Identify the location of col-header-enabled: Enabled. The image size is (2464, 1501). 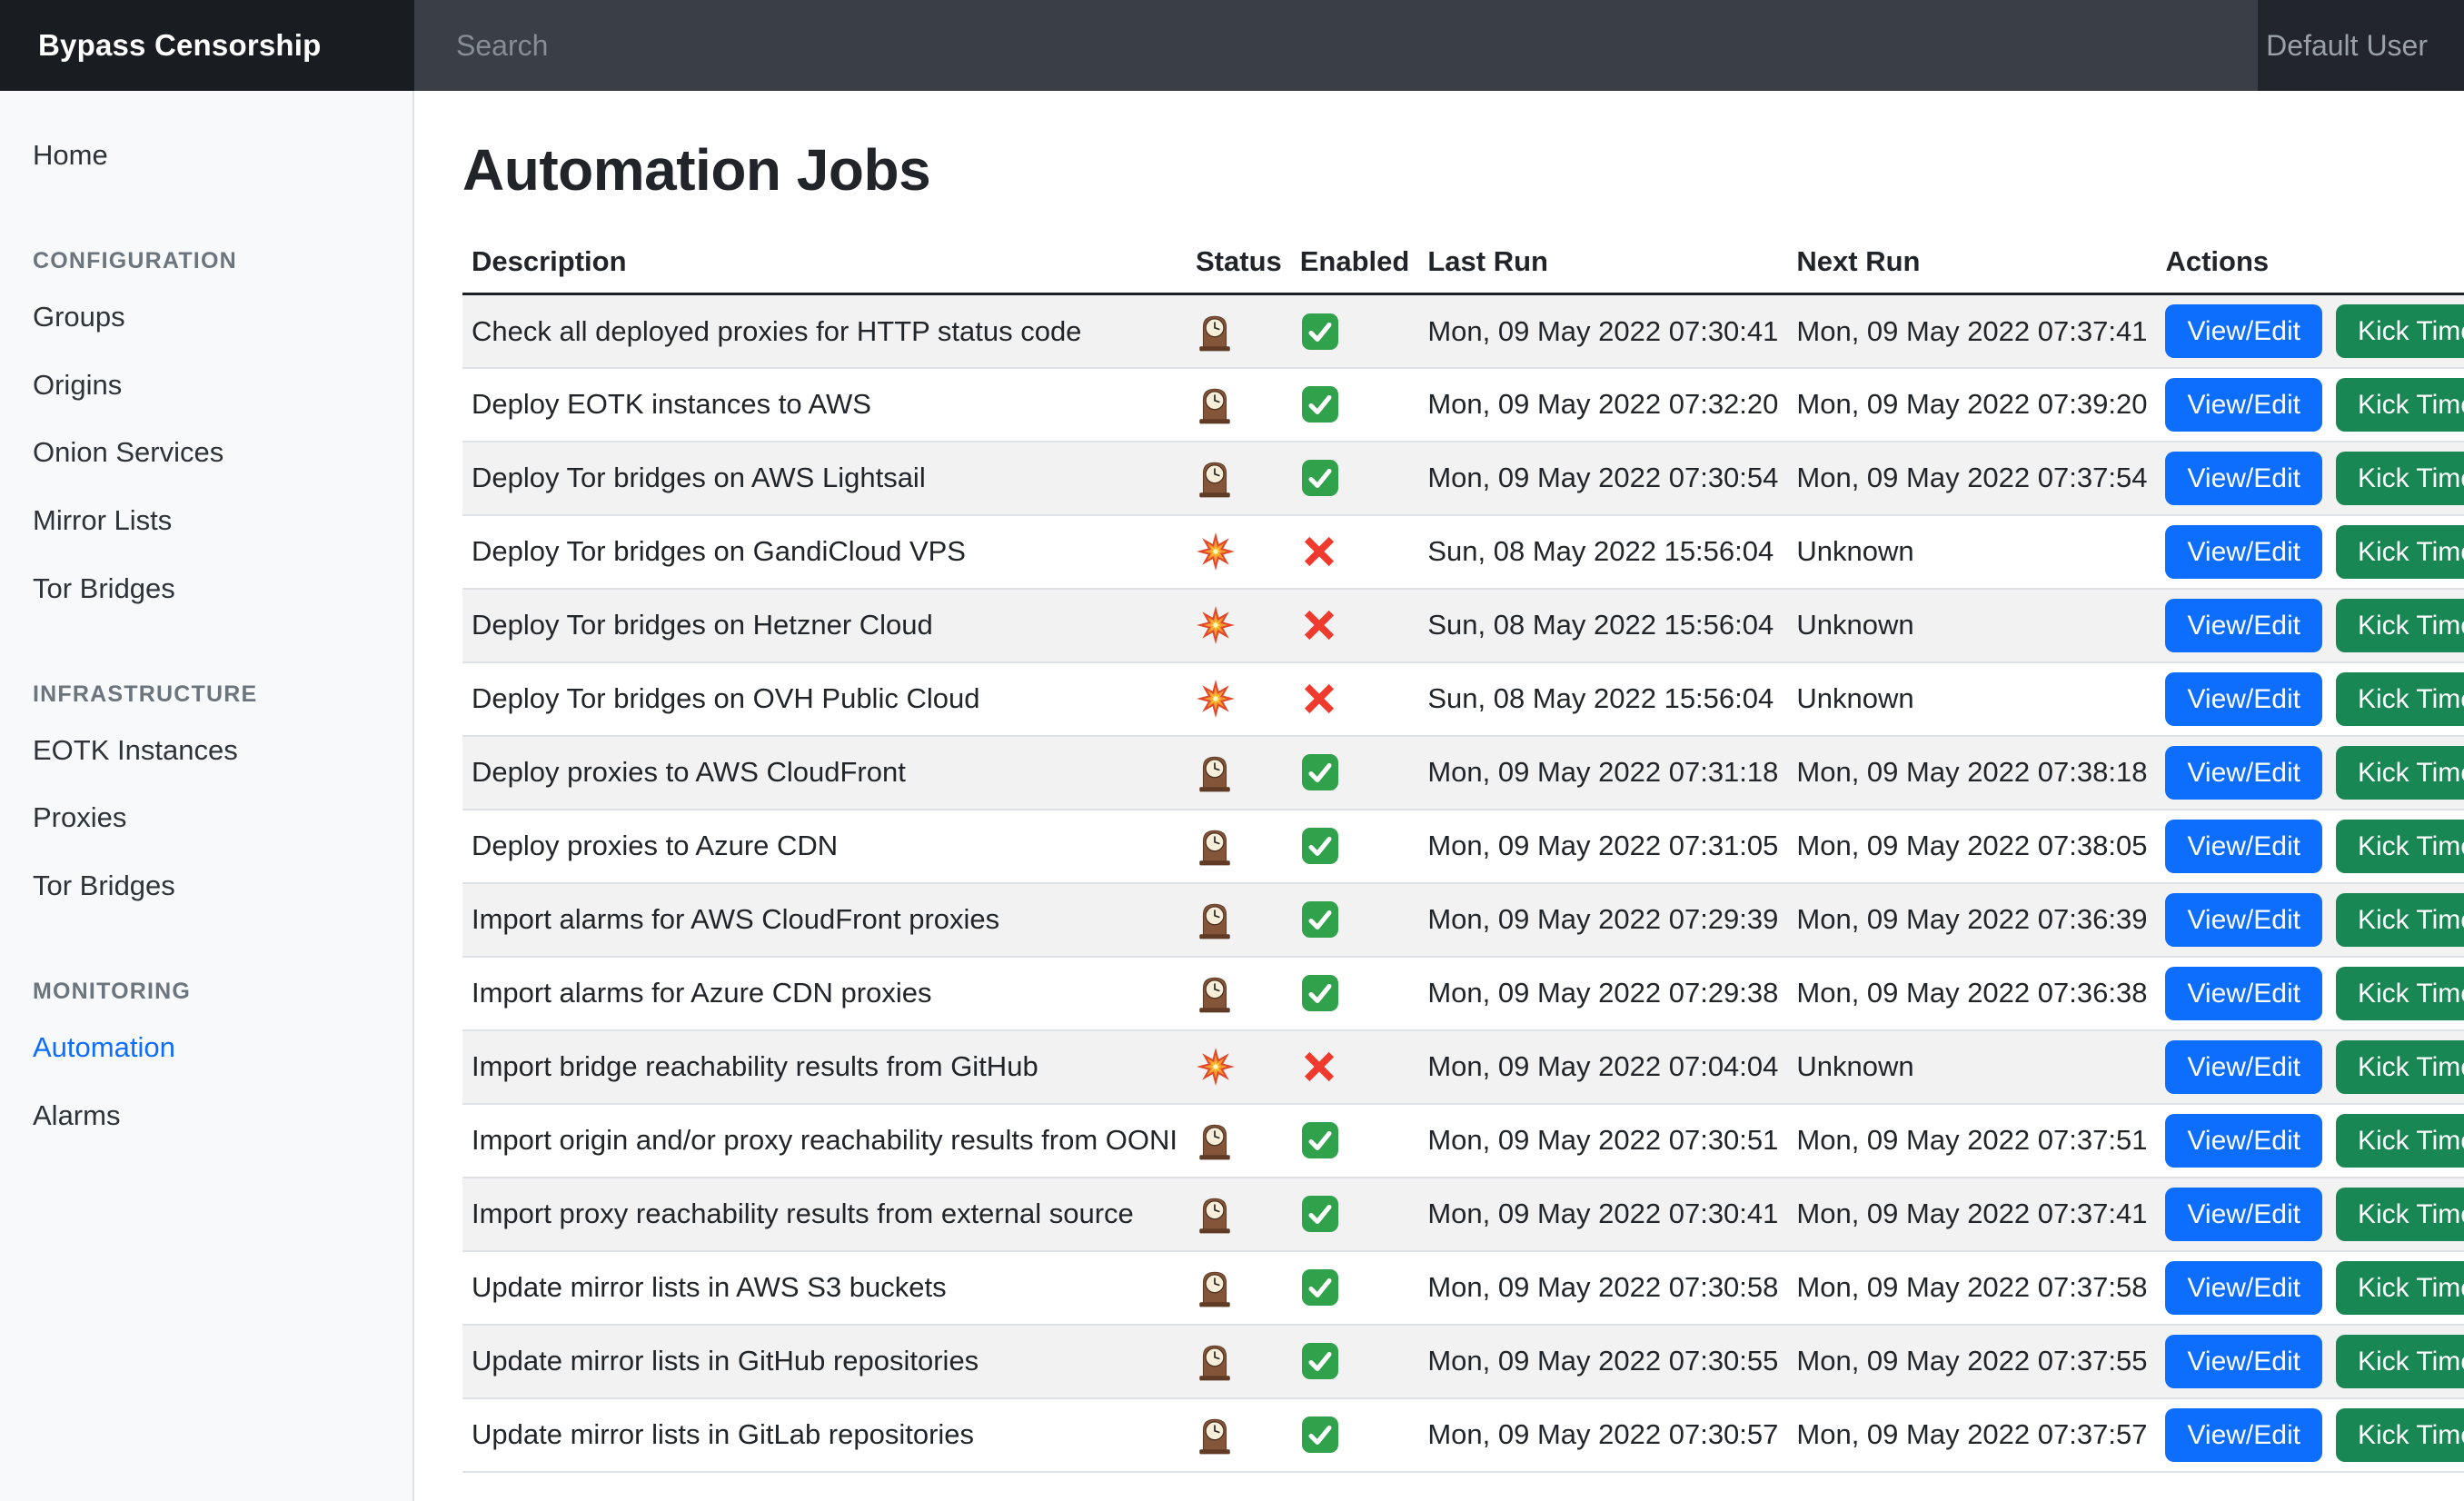
(1354, 265).